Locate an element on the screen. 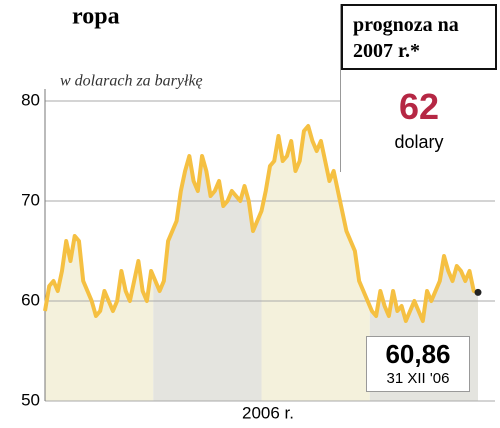 The height and width of the screenshot is (428, 500). y-tick-label: 80 is located at coordinates (30, 99).